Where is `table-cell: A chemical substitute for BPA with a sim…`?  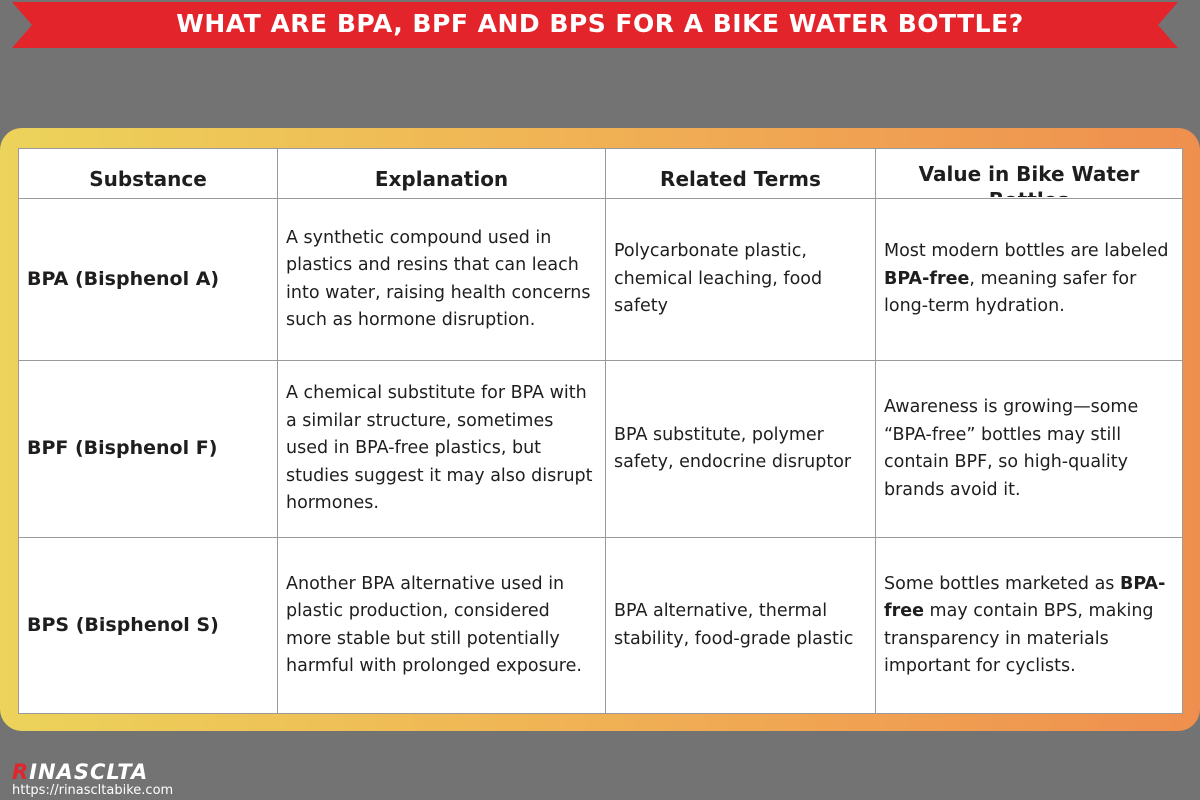
table-cell: A chemical substitute for BPA with a sim… is located at coordinates (441, 449).